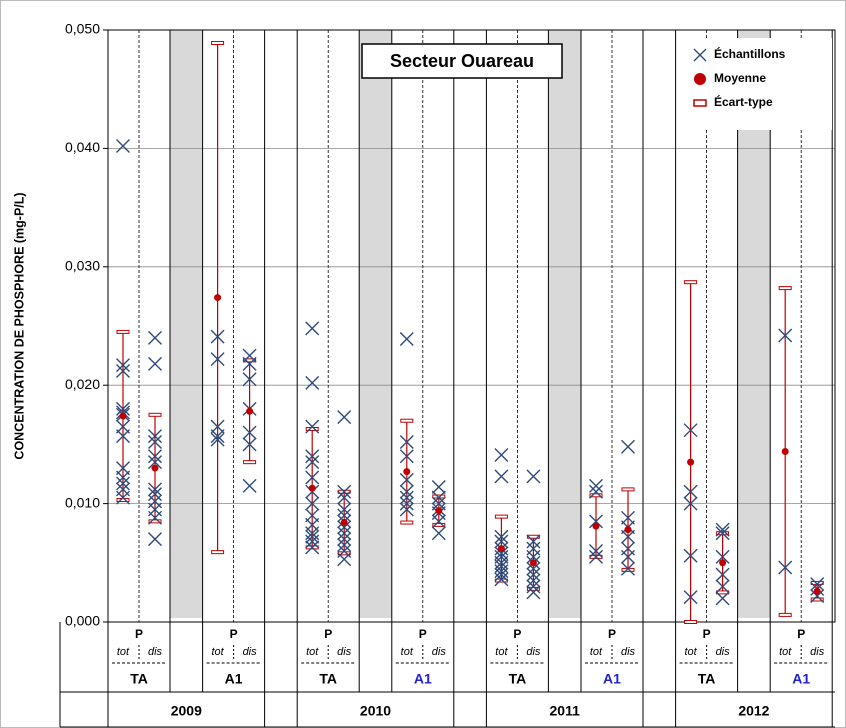 This screenshot has width=846, height=728. I want to click on chart-title: Secteur Ouareau, so click(462, 61).